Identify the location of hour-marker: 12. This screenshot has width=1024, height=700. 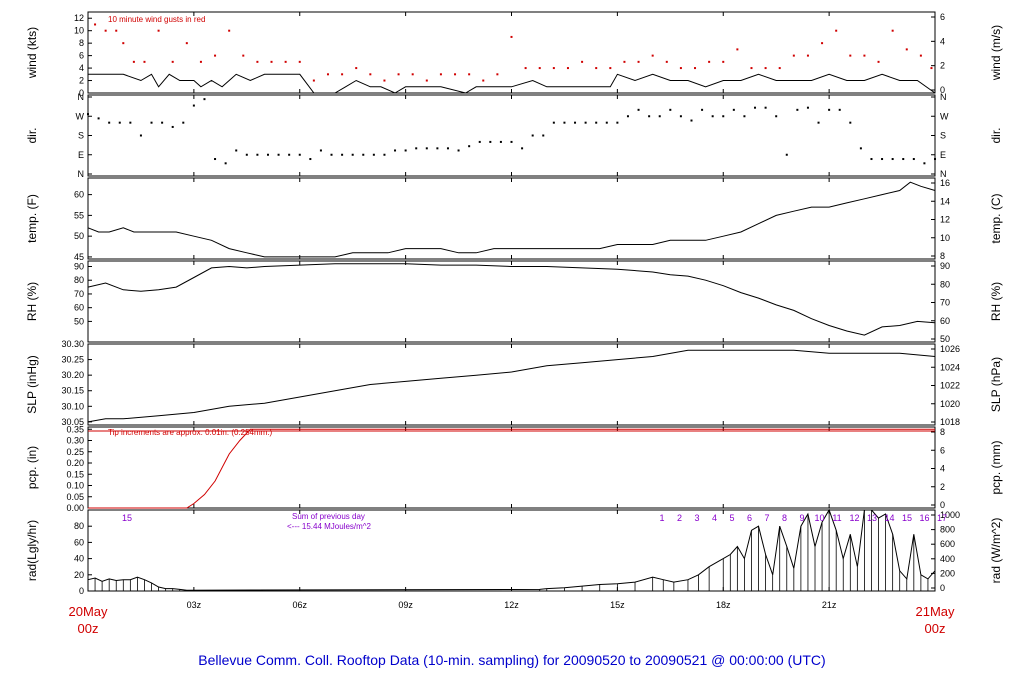
(854, 518).